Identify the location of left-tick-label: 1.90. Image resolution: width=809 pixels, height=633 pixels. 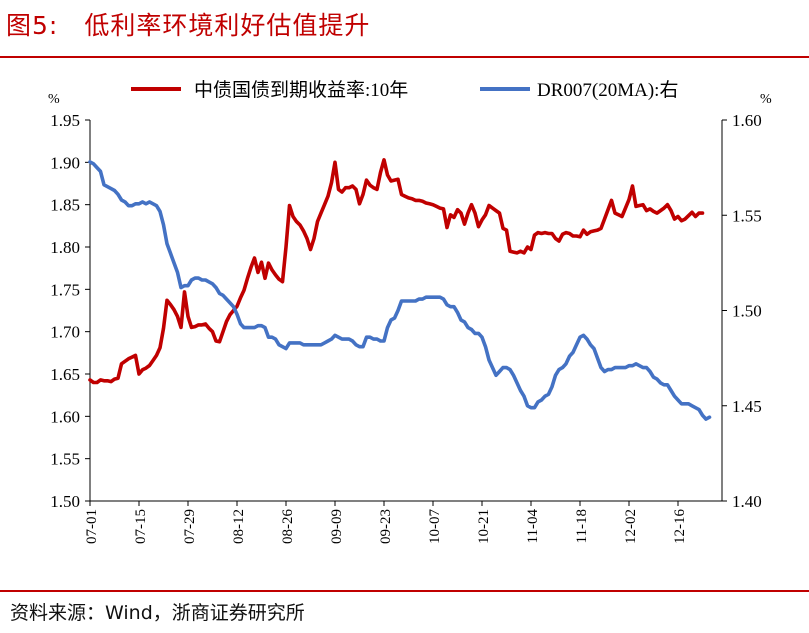
(65, 162).